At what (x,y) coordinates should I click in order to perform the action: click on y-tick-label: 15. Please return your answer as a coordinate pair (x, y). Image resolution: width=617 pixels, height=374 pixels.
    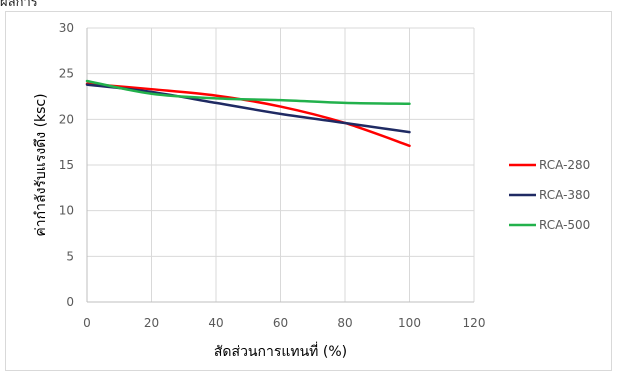
    Looking at the image, I should click on (66, 165).